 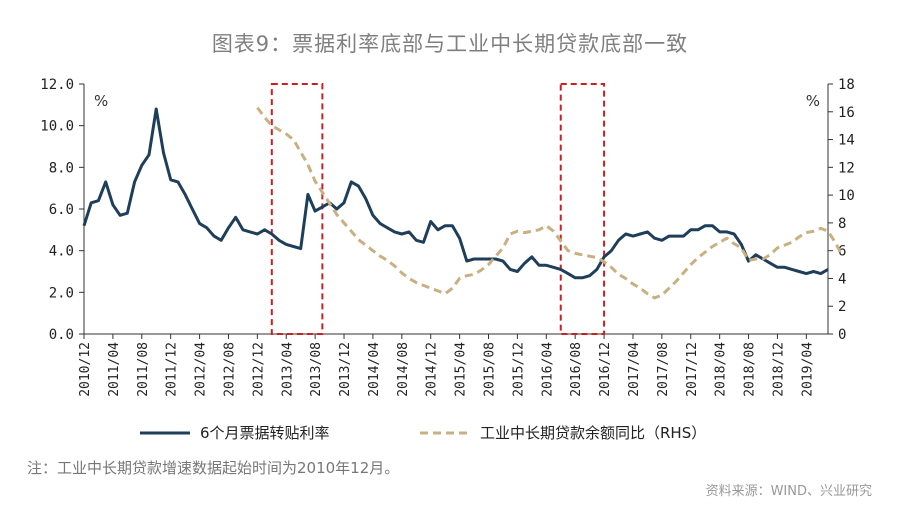 What do you see at coordinates (57, 127) in the screenshot?
I see `left-tick-label: 10.0` at bounding box center [57, 127].